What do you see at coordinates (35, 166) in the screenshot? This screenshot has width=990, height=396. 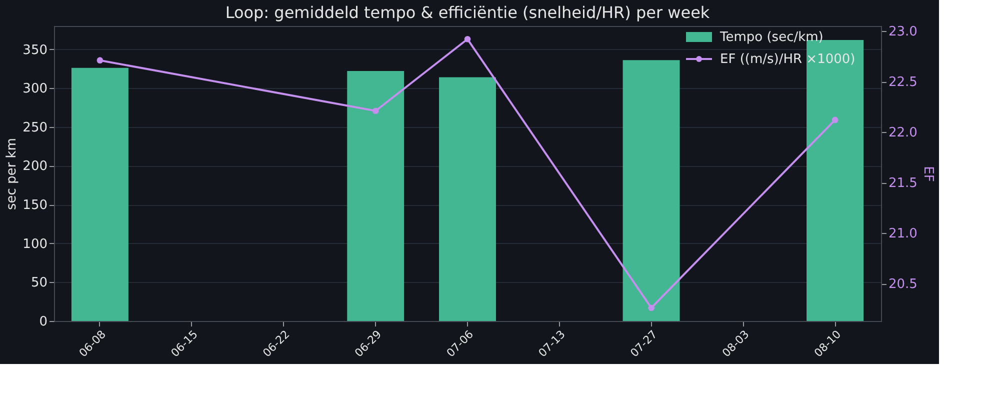 I see `y-tick-label: 200` at bounding box center [35, 166].